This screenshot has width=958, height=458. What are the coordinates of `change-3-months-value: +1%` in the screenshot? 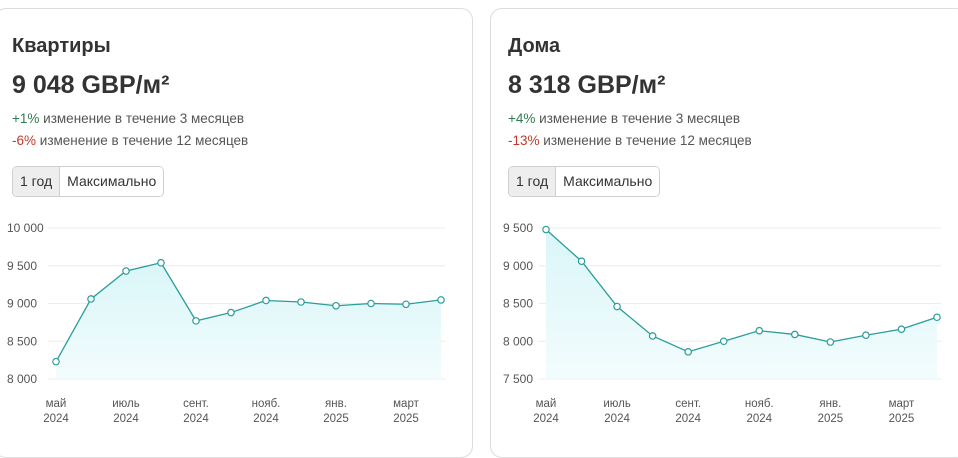 It's located at (26, 118).